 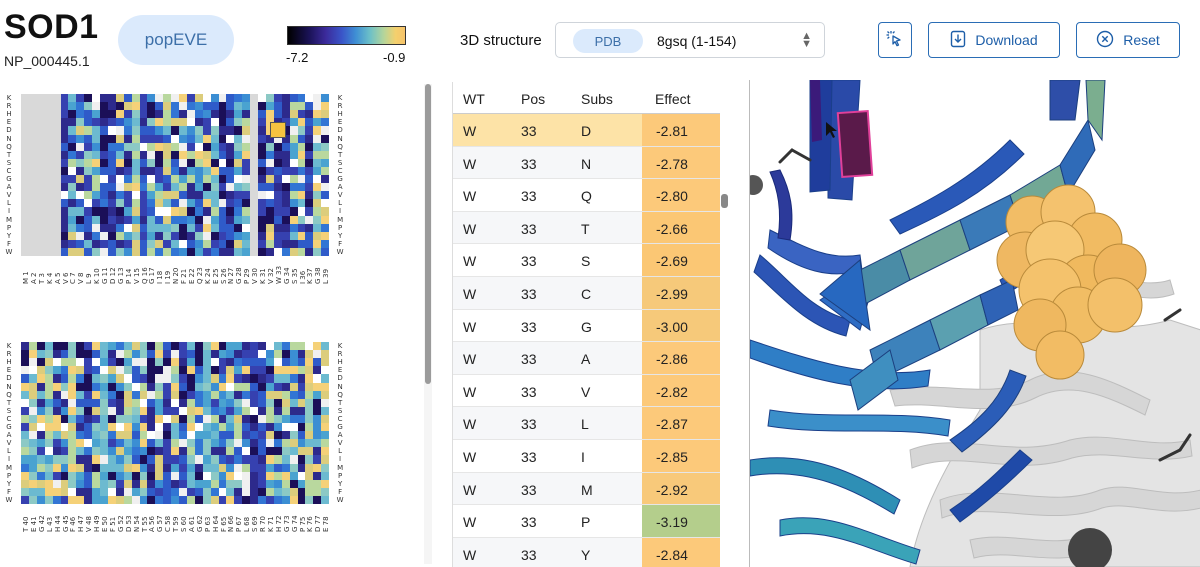 I want to click on table-row: W 33 L -2.87, so click(x=586, y=423).